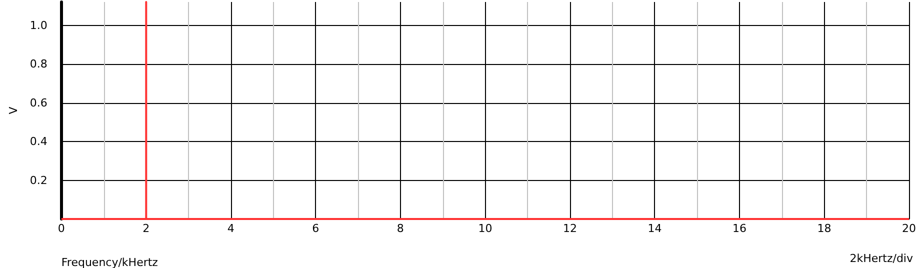 Image resolution: width=919 pixels, height=268 pixels. What do you see at coordinates (655, 228) in the screenshot?
I see `x-tick-label: 14` at bounding box center [655, 228].